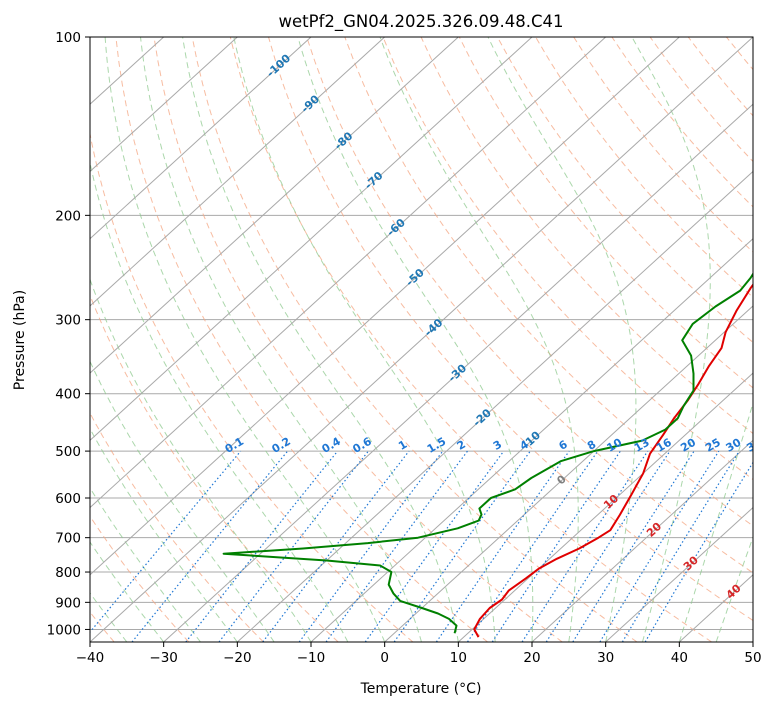 The height and width of the screenshot is (708, 775). What do you see at coordinates (68, 395) in the screenshot?
I see `y-tick-label: 400` at bounding box center [68, 395].